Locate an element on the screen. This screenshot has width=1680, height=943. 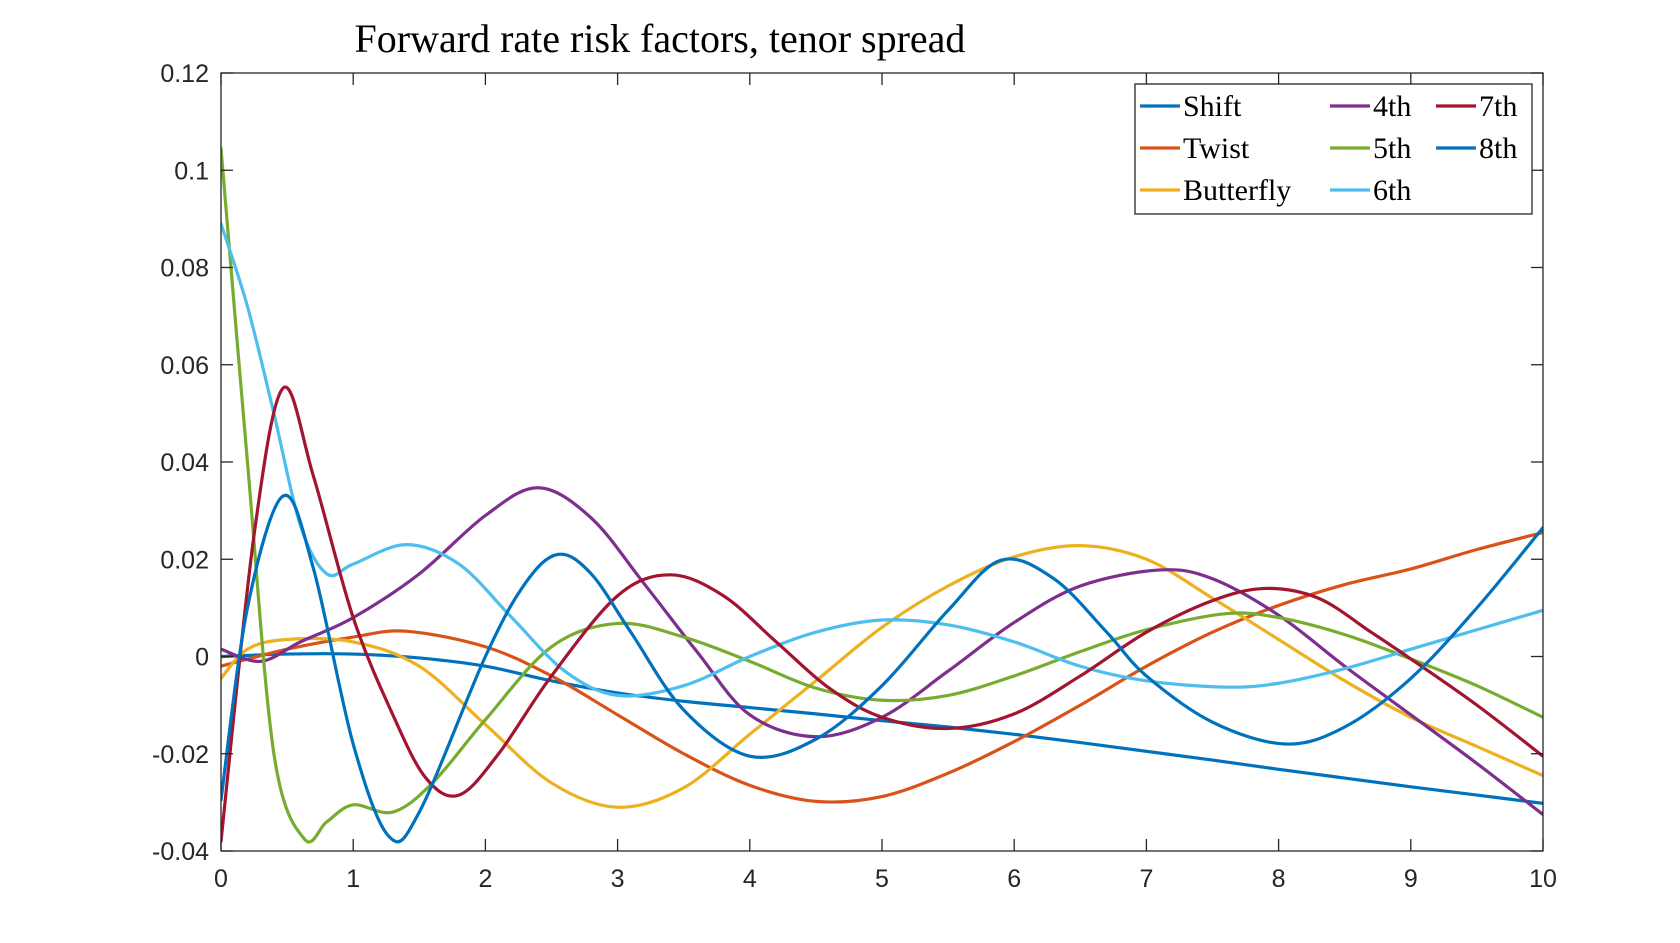
y-tick-label: 0.06 is located at coordinates (184, 366).